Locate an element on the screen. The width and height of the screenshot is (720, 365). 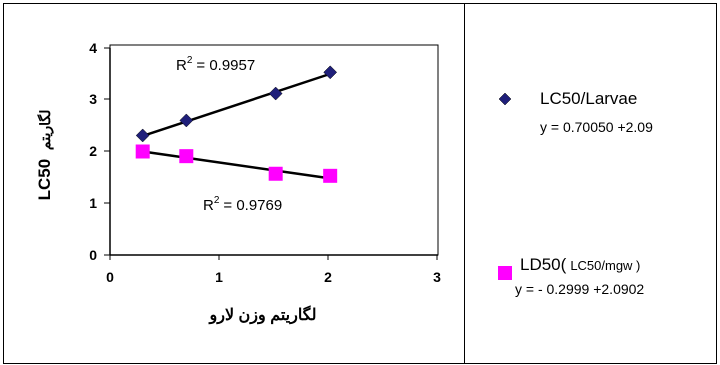
r2-ld50-value: = 0.9769 is located at coordinates (252, 205).